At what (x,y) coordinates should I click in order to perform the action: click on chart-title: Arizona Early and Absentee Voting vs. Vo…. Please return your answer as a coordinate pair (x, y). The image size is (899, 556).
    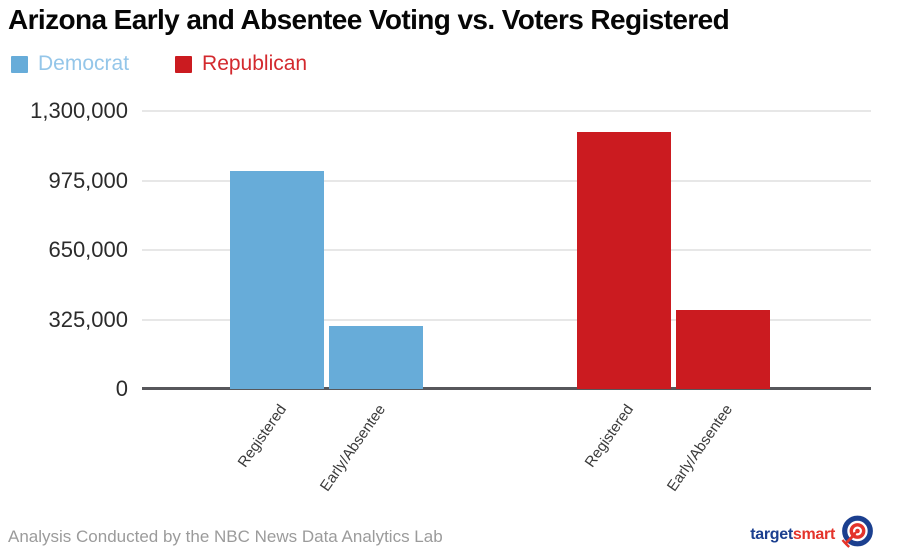
    Looking at the image, I should click on (369, 19).